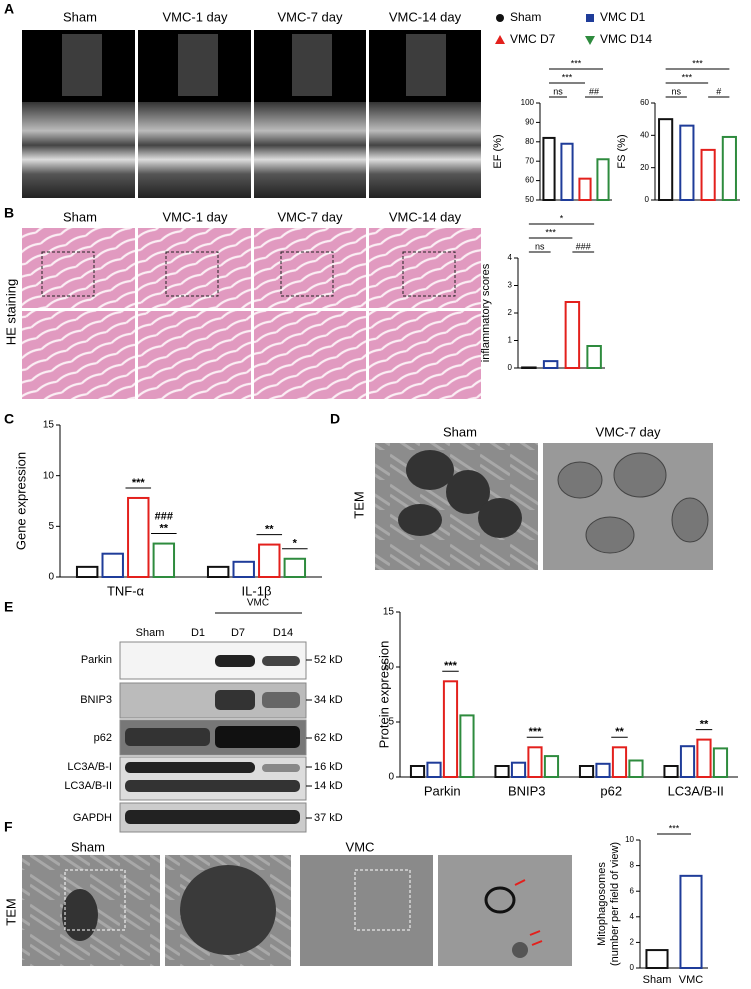 The height and width of the screenshot is (989, 751). Describe the element at coordinates (644, 134) in the screenshot. I see `y-tick-label: 40` at that location.